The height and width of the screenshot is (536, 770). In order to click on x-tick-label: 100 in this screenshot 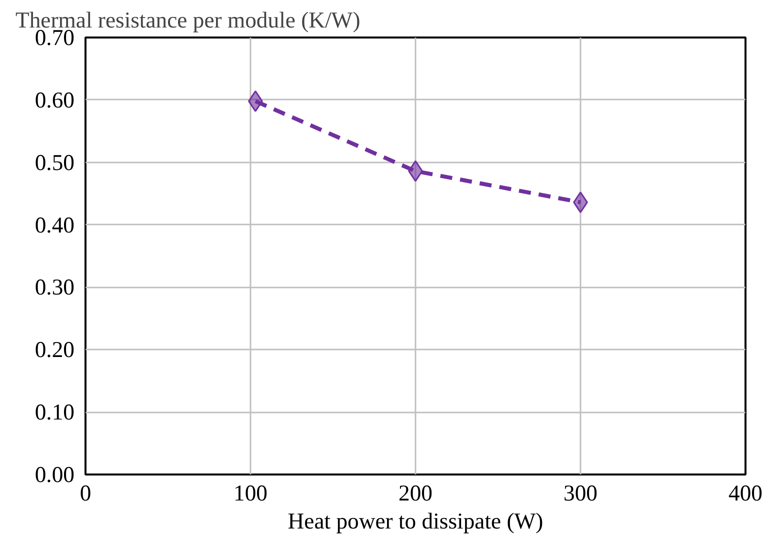, I will do `click(251, 493)`.